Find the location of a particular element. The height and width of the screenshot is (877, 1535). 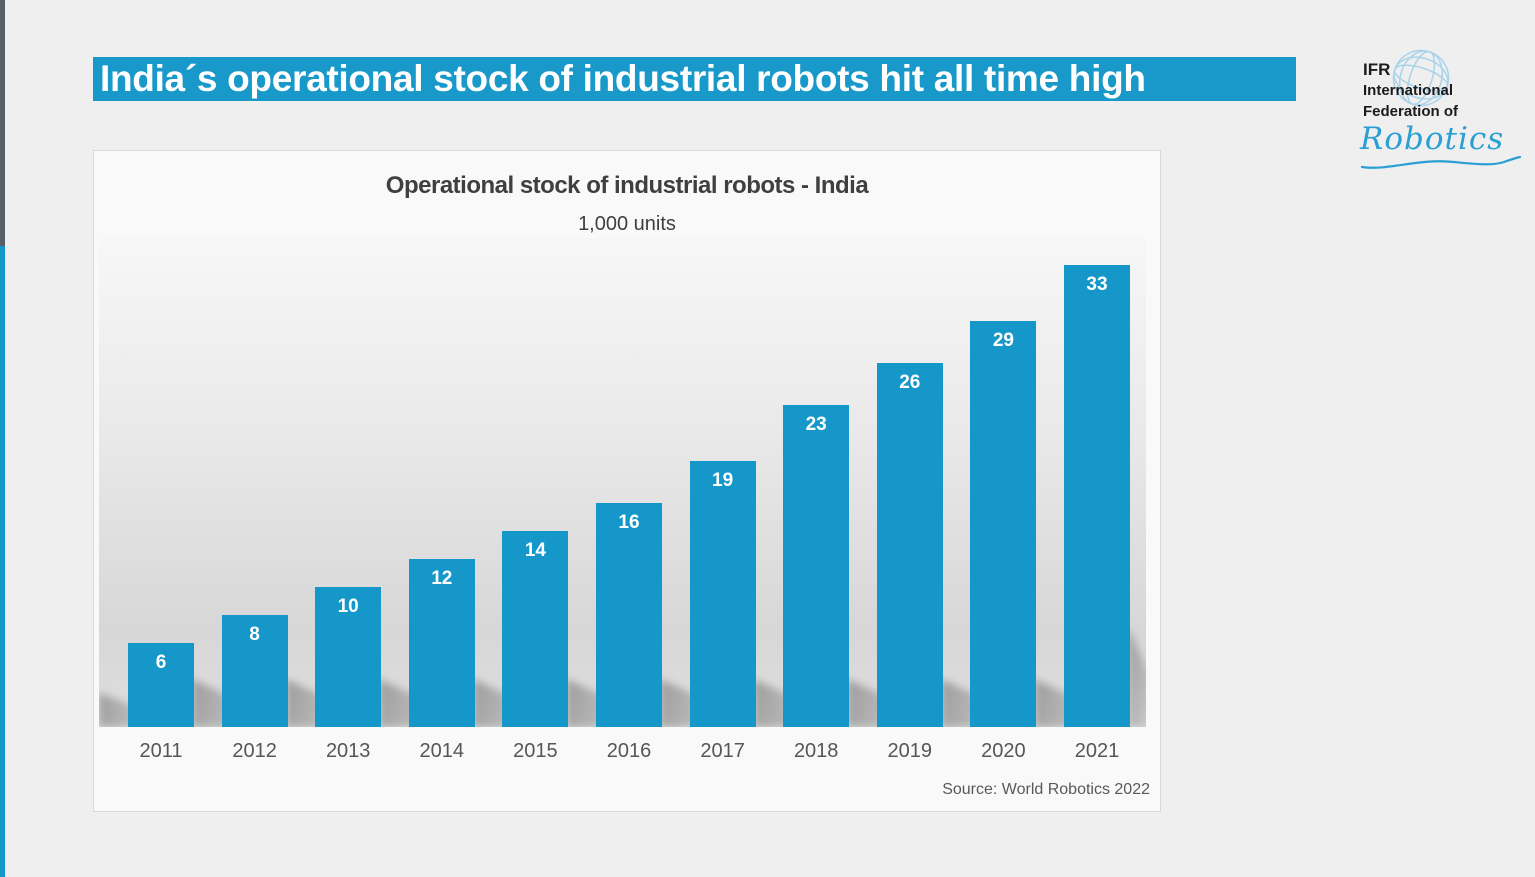

x-axis-label-2013: 2013 is located at coordinates (348, 751).